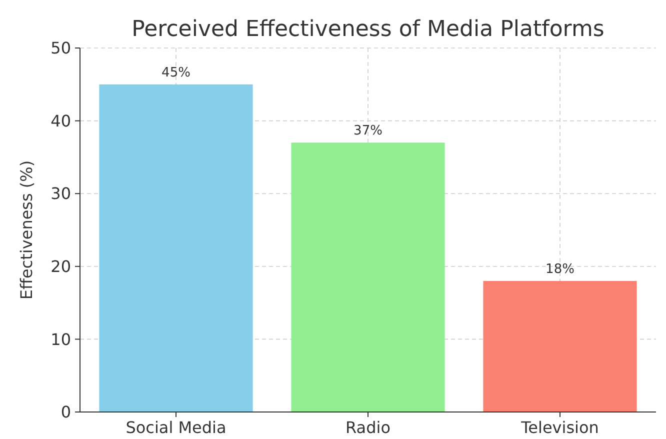 The image size is (666, 439). I want to click on y-tick-label: 30, so click(60, 194).